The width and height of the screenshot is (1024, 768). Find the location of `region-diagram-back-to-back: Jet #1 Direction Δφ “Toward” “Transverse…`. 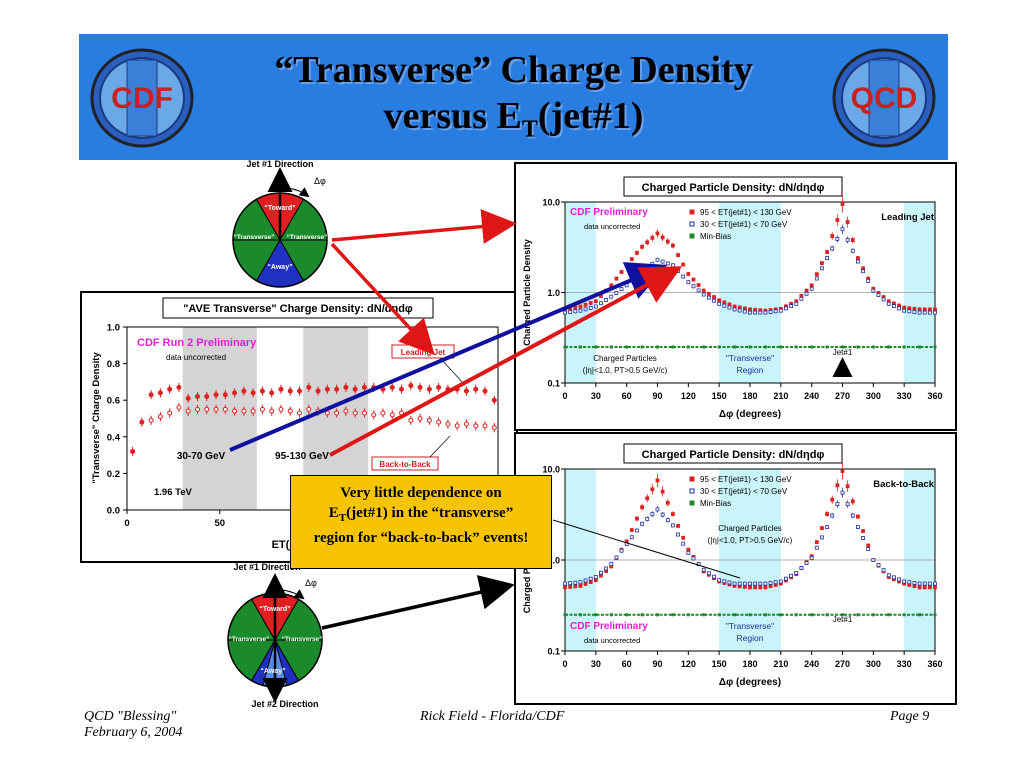

region-diagram-back-to-back: Jet #1 Direction Δφ “Toward” “Transverse… is located at coordinates (275, 635).